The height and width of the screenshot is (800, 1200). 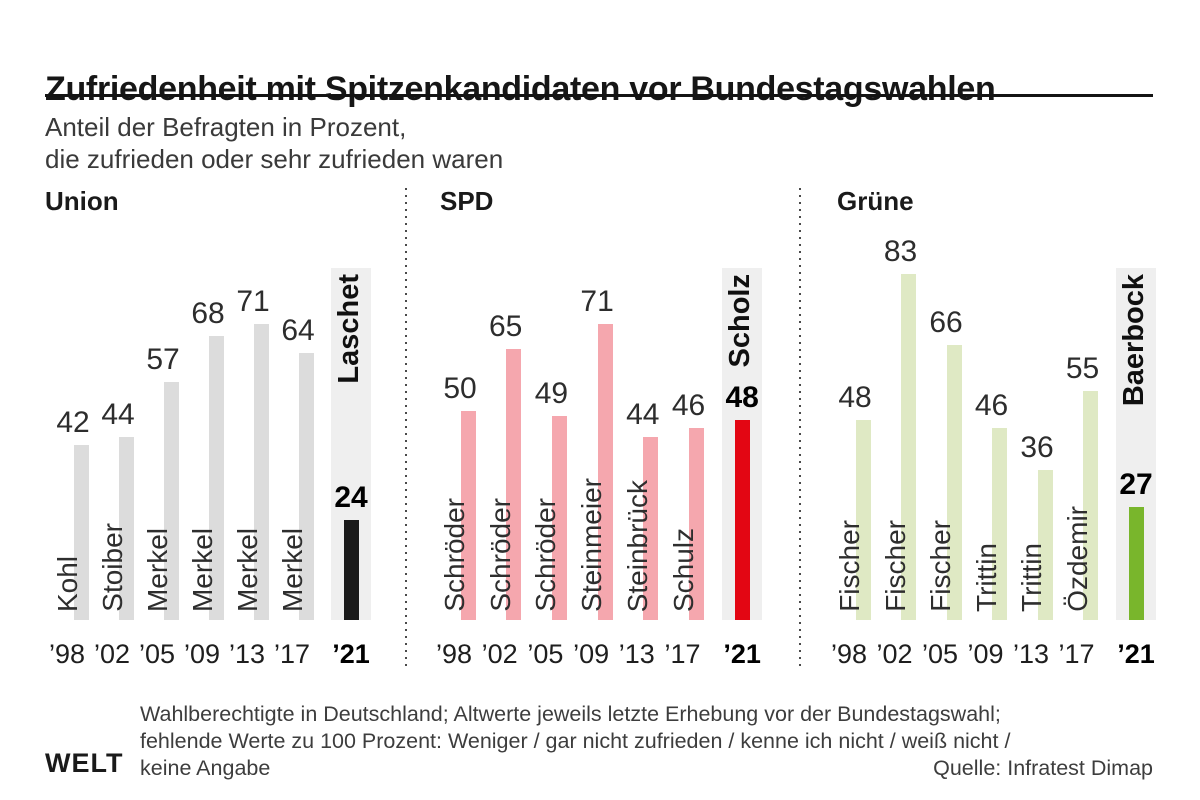 I want to click on value-label-spd-2: 49, so click(x=551, y=393).